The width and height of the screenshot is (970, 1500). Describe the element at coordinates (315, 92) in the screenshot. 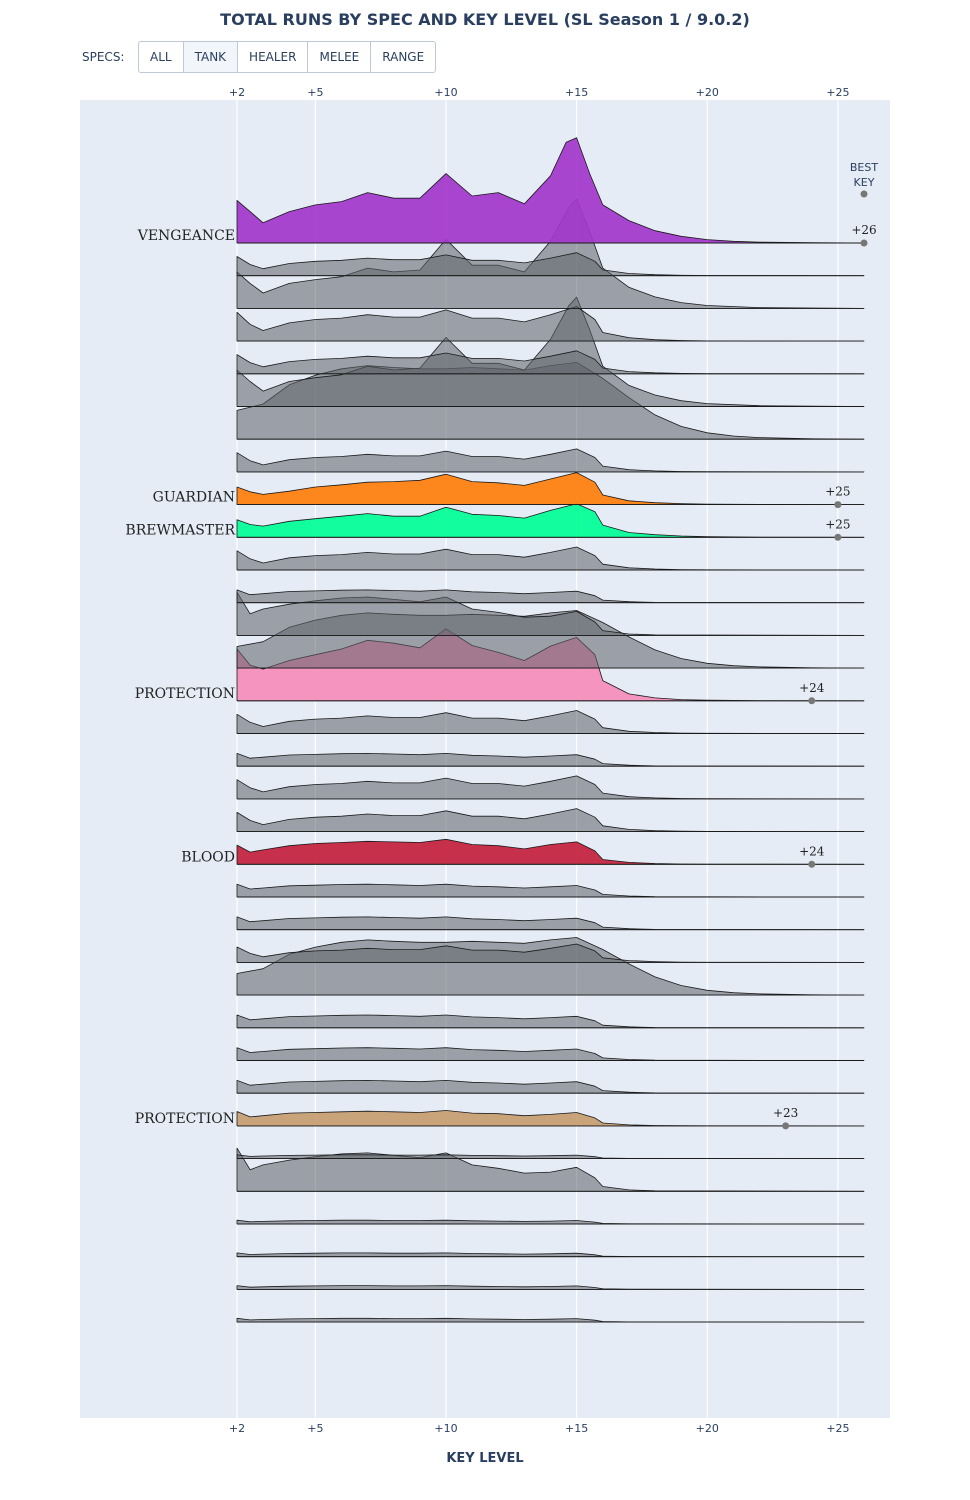

I see `x-tick-label-top: +5` at that location.